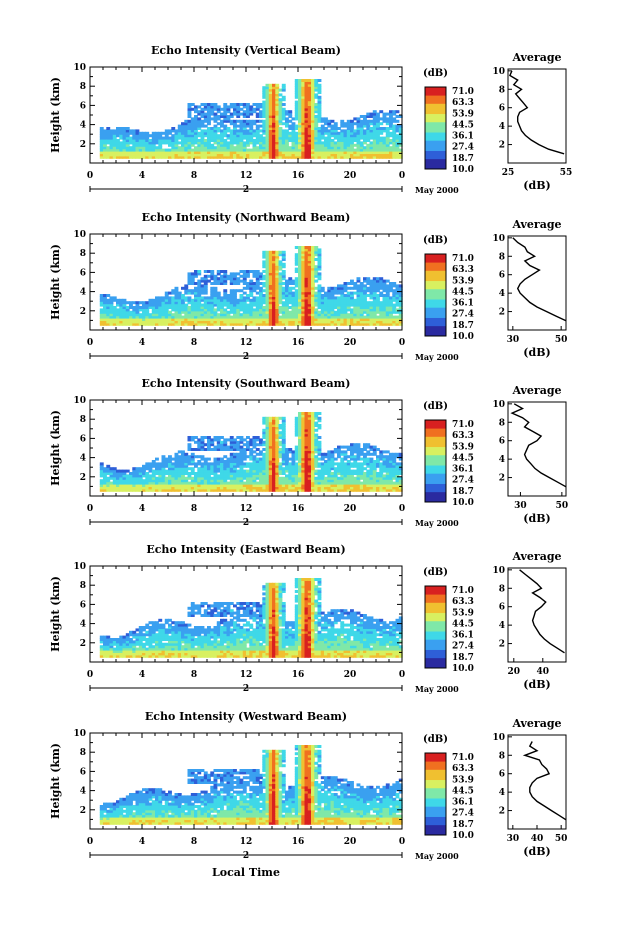  Describe the element at coordinates (561, 340) in the screenshot. I see `average-x-tick-label: 50` at that location.